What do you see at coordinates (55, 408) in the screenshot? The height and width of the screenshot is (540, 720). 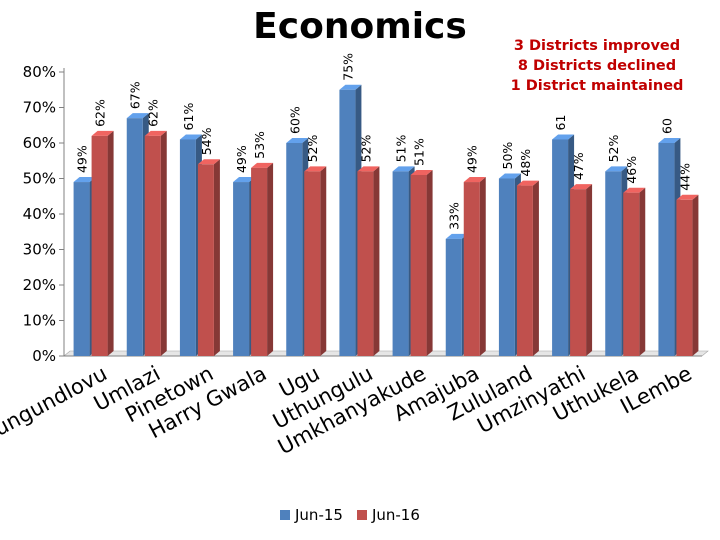 I see `category-label: mgungundlovu` at bounding box center [55, 408].